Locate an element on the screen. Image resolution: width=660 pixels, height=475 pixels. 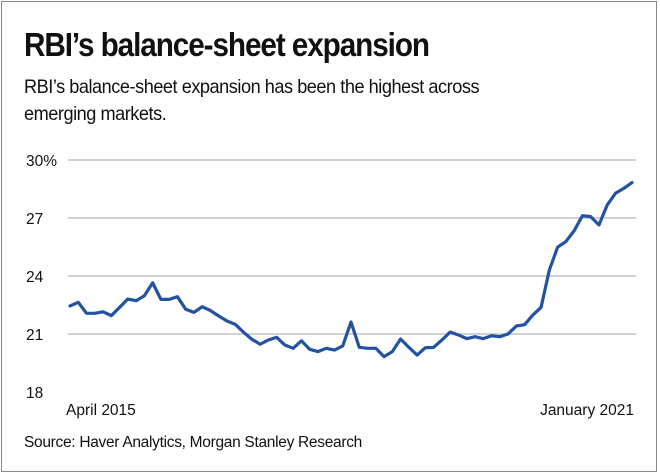
y-tick-label: 27 is located at coordinates (34, 219).